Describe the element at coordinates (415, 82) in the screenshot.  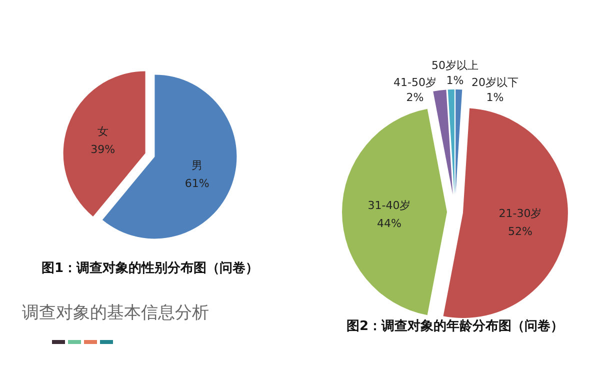
I see `slice-label: 41-50岁` at that location.